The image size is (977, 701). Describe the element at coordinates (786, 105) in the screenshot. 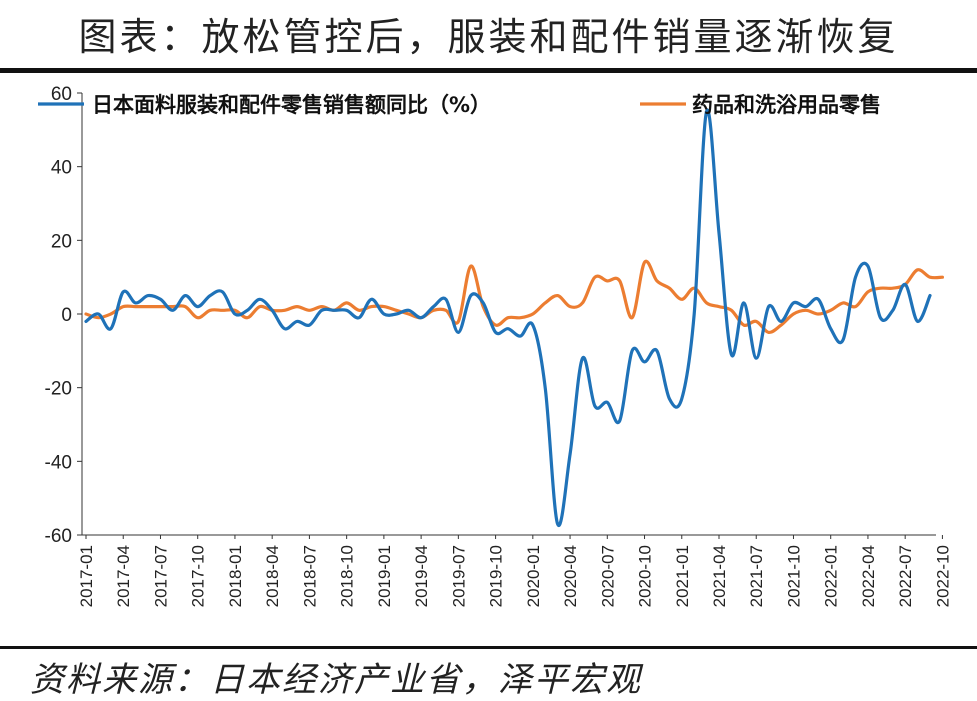

I see `legend-label-2: 药品和洗浴用品零售` at that location.